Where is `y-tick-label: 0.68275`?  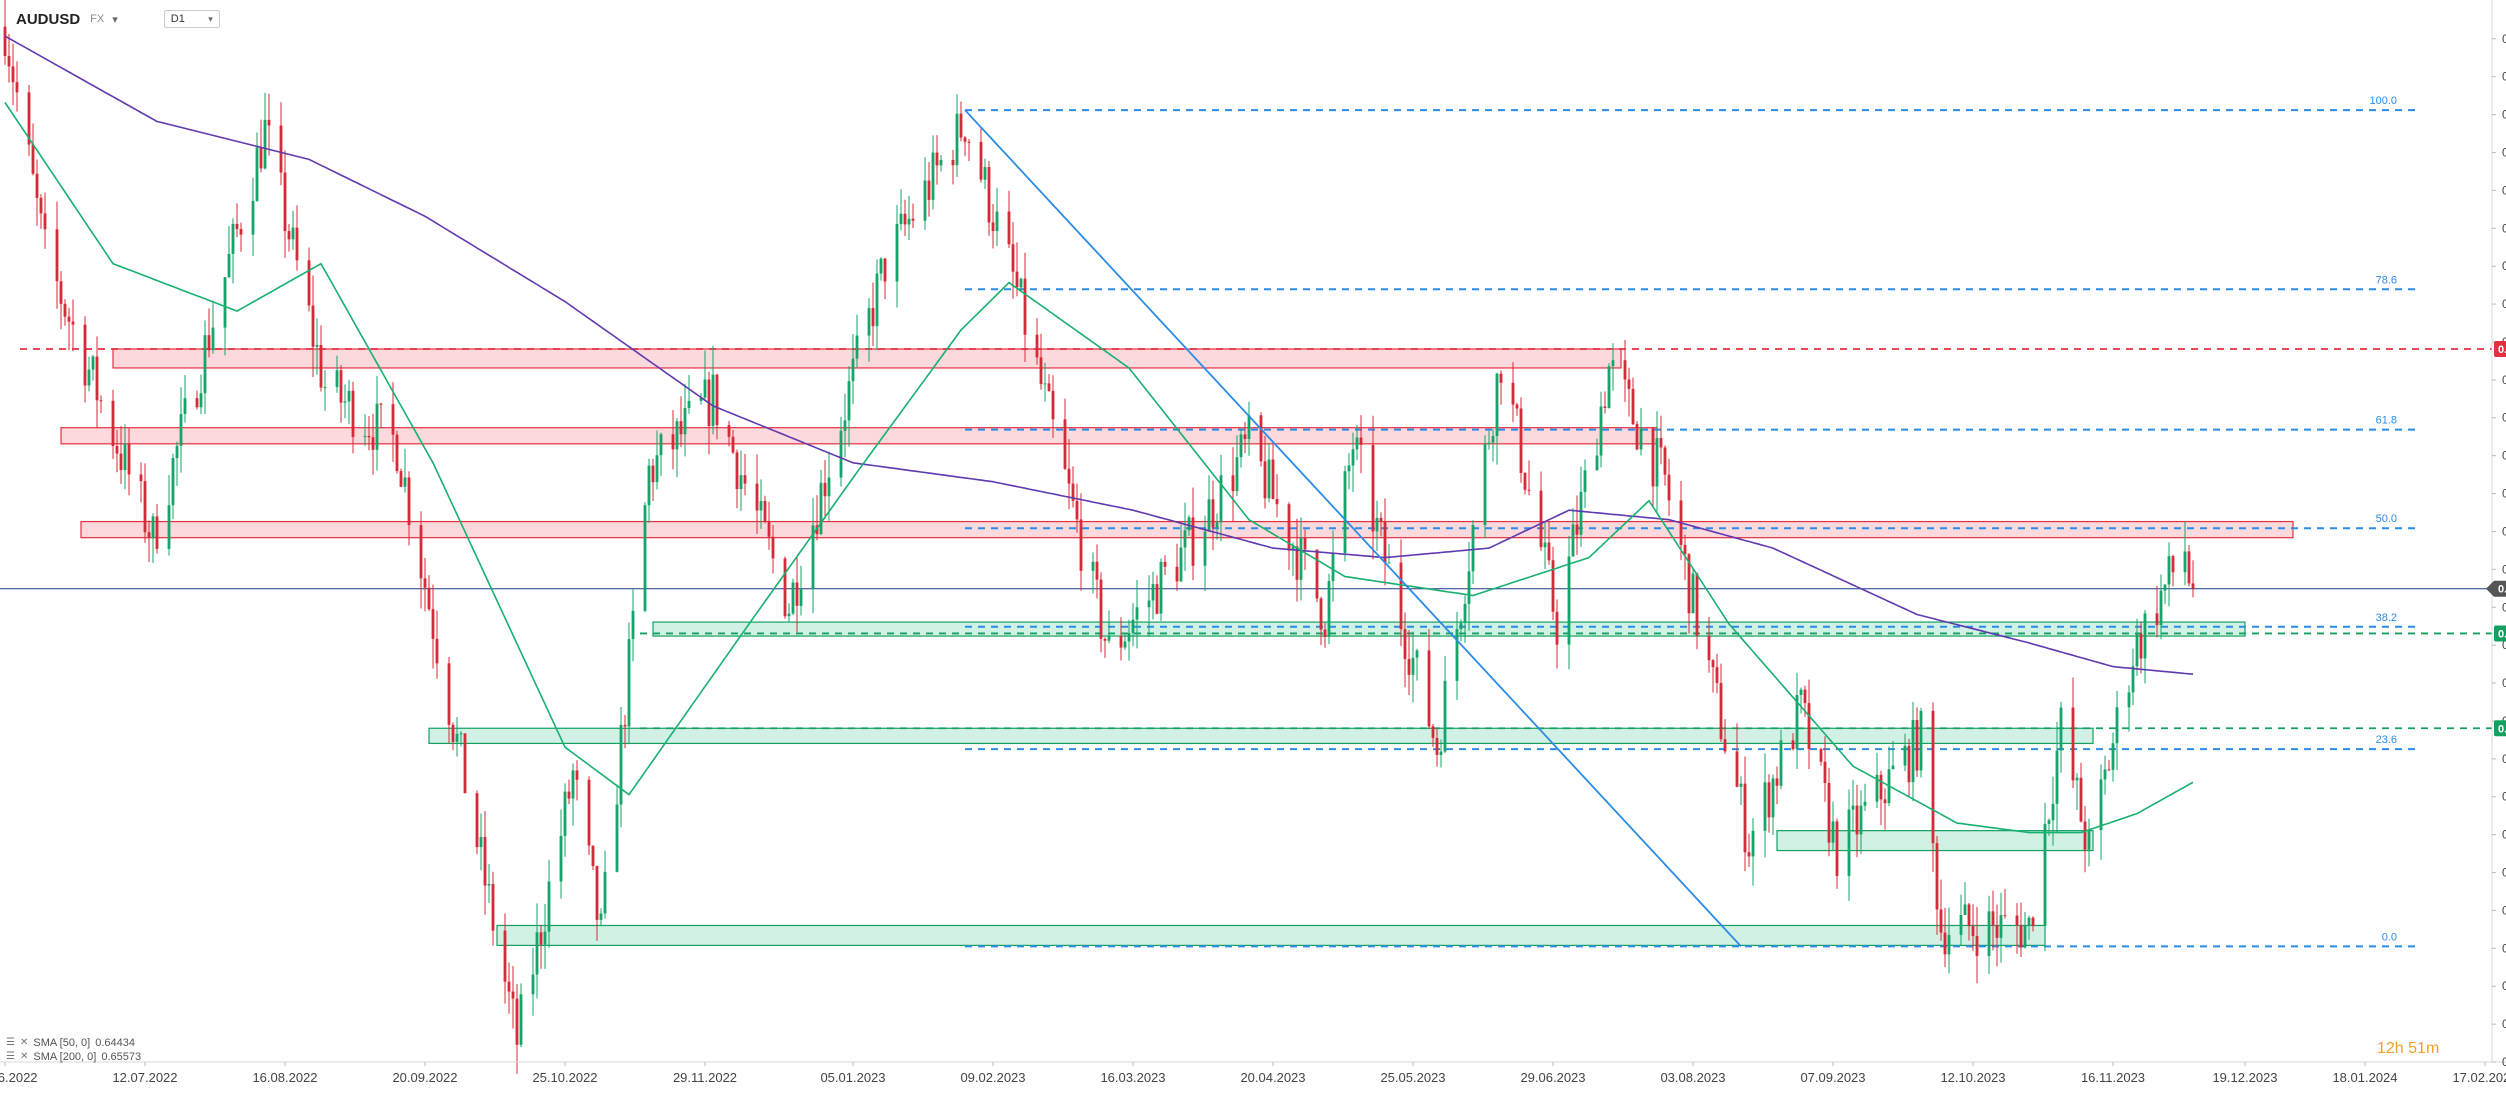
y-tick-label: 0.68275 is located at coordinates (2504, 418).